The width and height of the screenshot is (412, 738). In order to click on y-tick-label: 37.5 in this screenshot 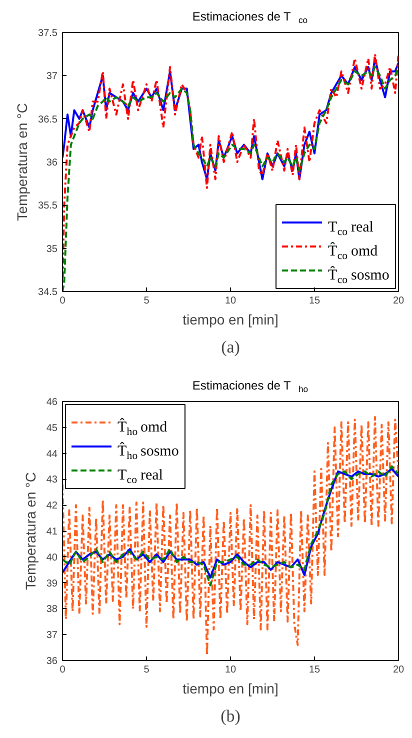, I will do `click(48, 33)`.